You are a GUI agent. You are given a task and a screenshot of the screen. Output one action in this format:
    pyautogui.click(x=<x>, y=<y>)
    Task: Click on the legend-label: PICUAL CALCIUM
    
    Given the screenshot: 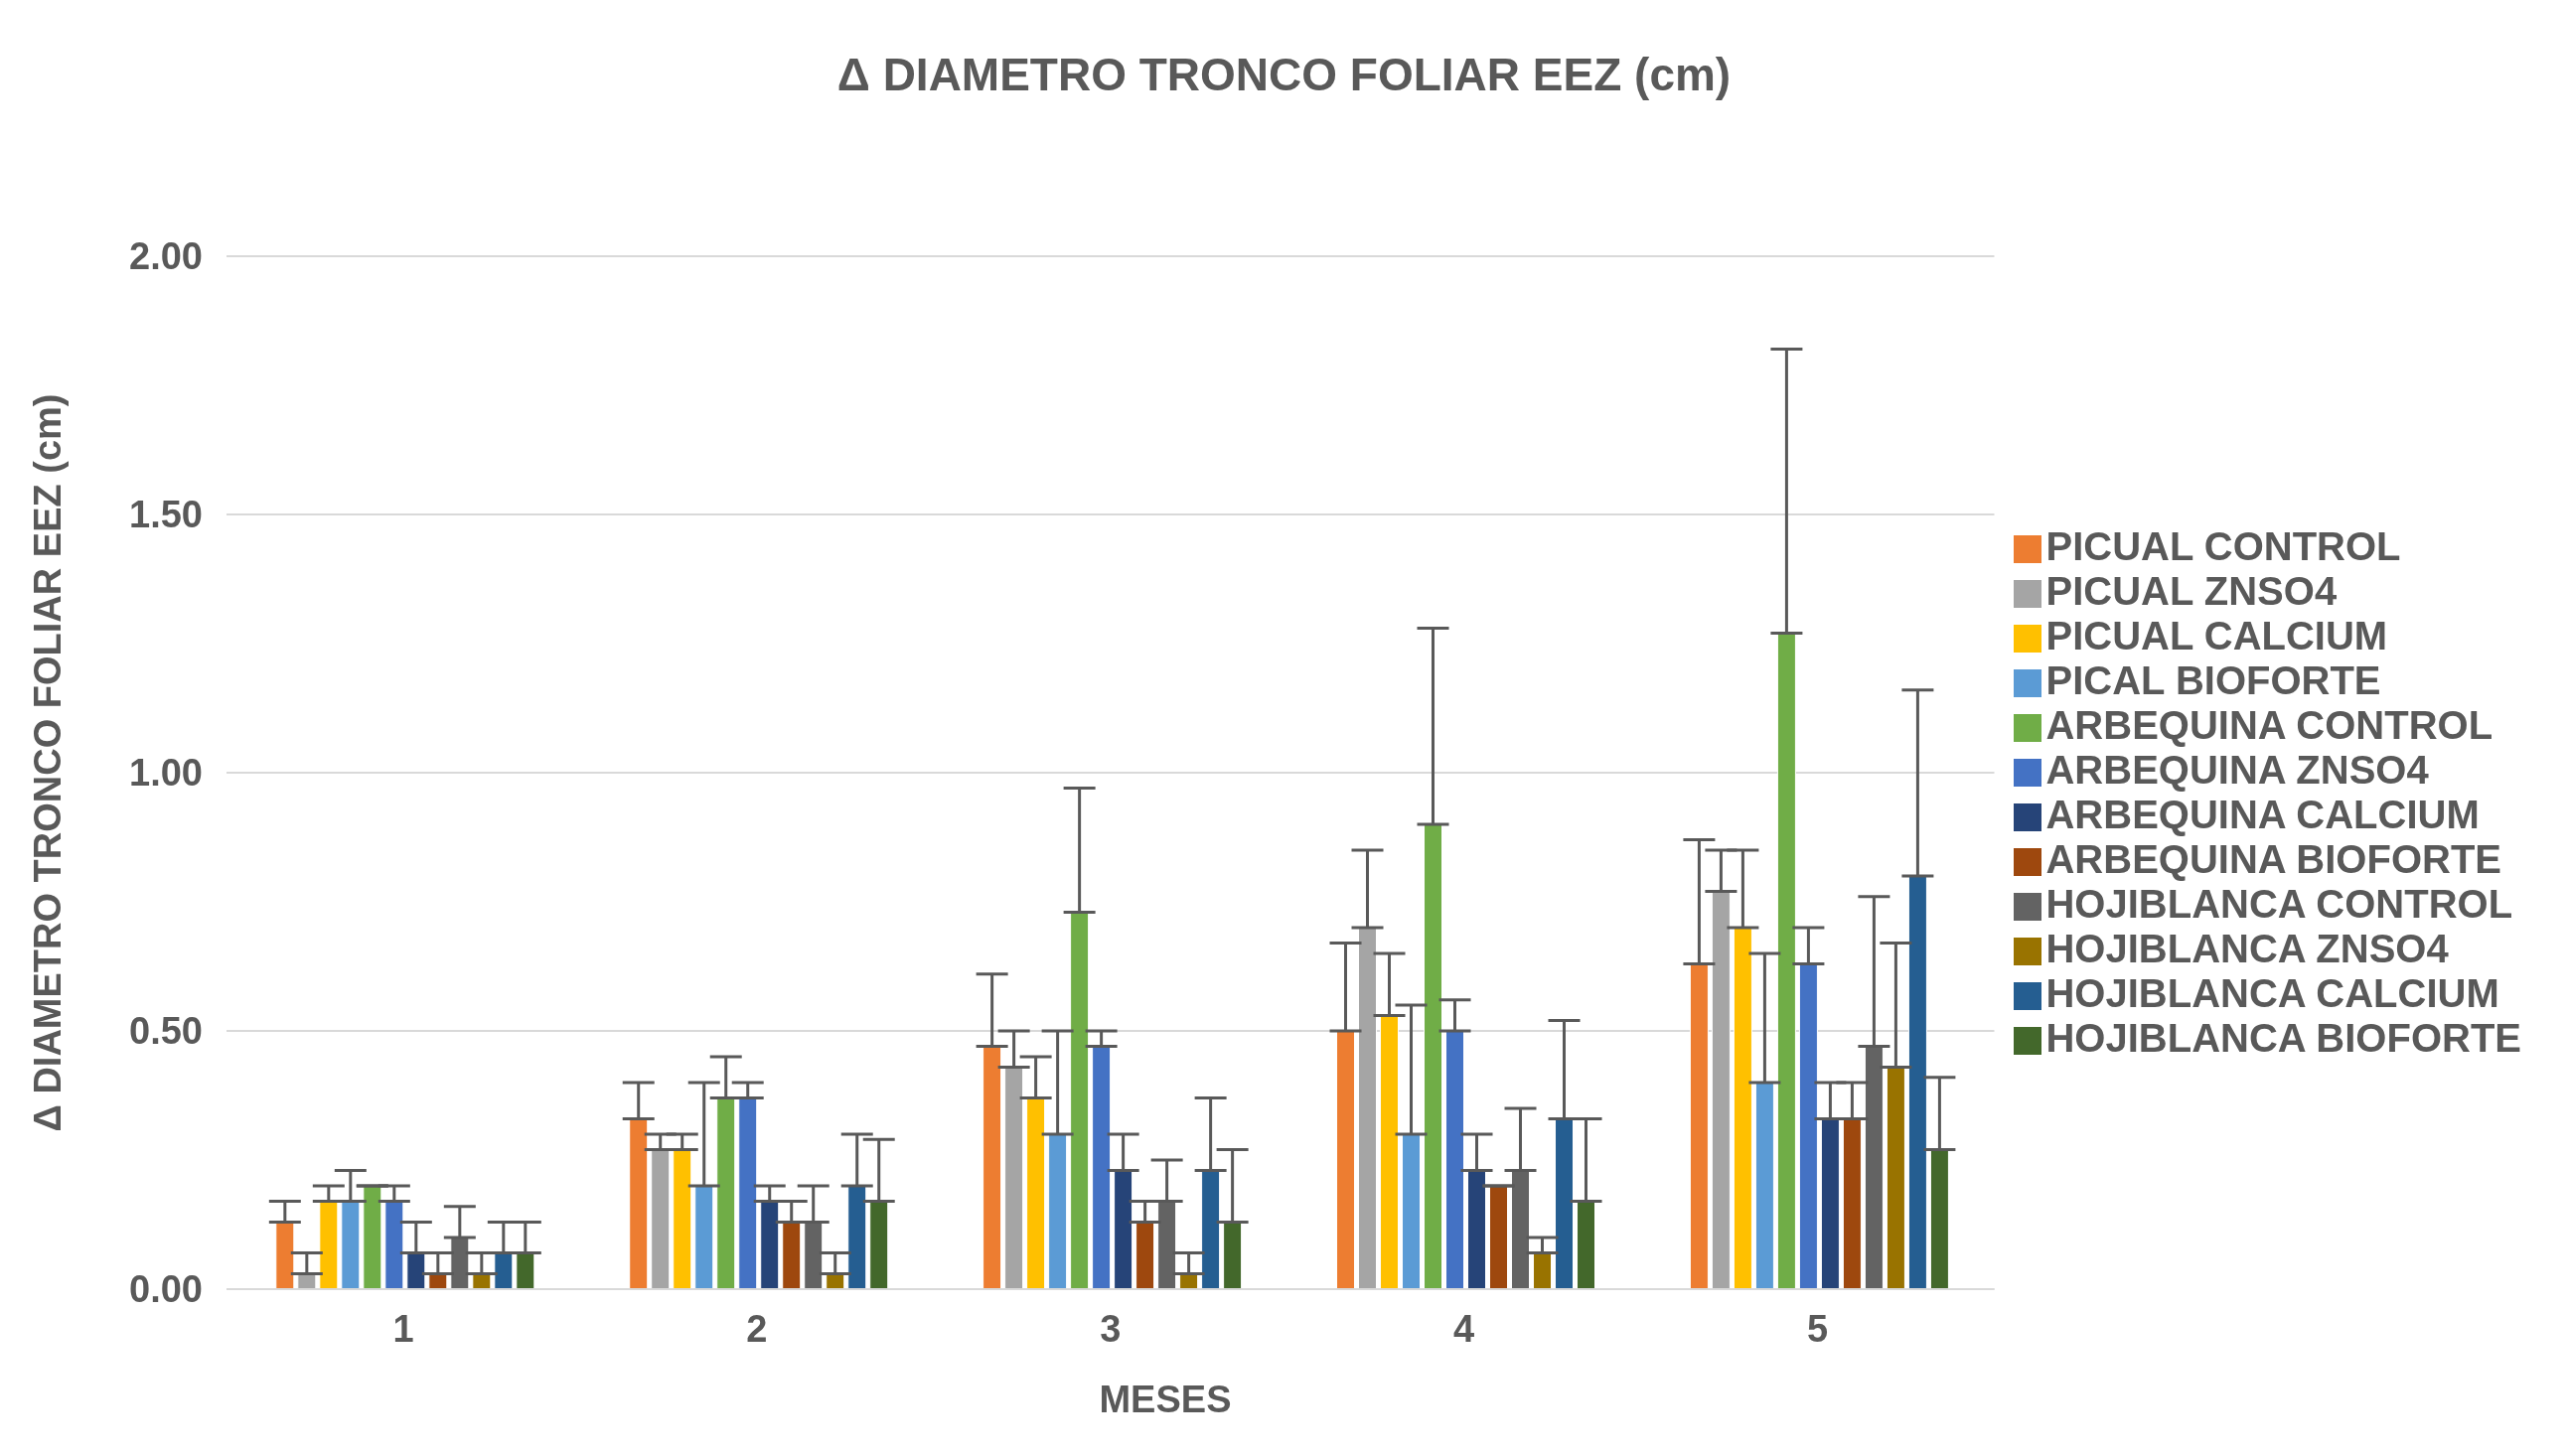 What is the action you would take?
    pyautogui.click(x=2216, y=636)
    